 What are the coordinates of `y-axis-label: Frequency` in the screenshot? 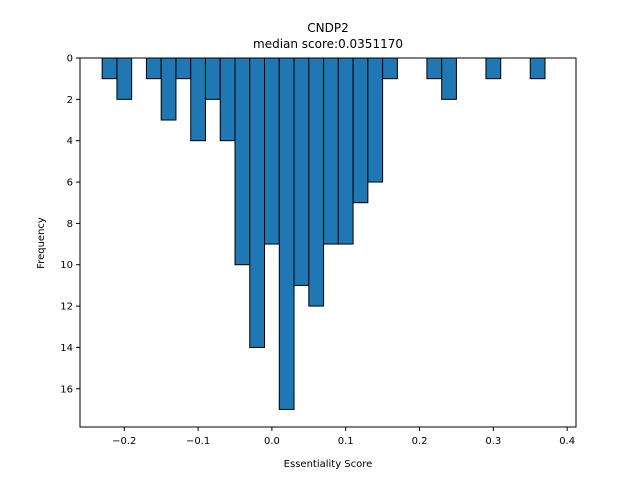 It's located at (41, 243).